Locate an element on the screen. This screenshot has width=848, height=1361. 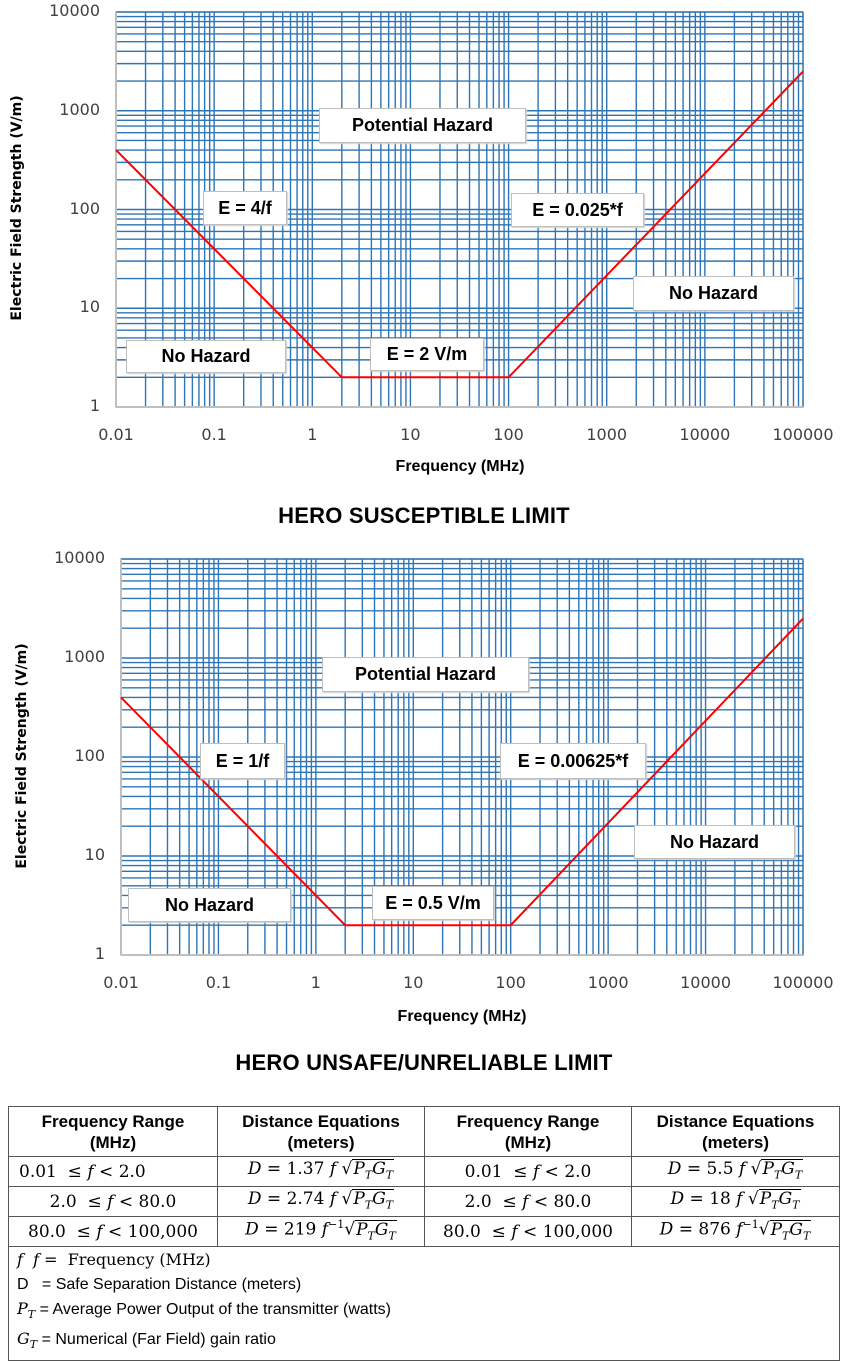
chart-annotation-box: E = 0.025*f is located at coordinates (577, 210).